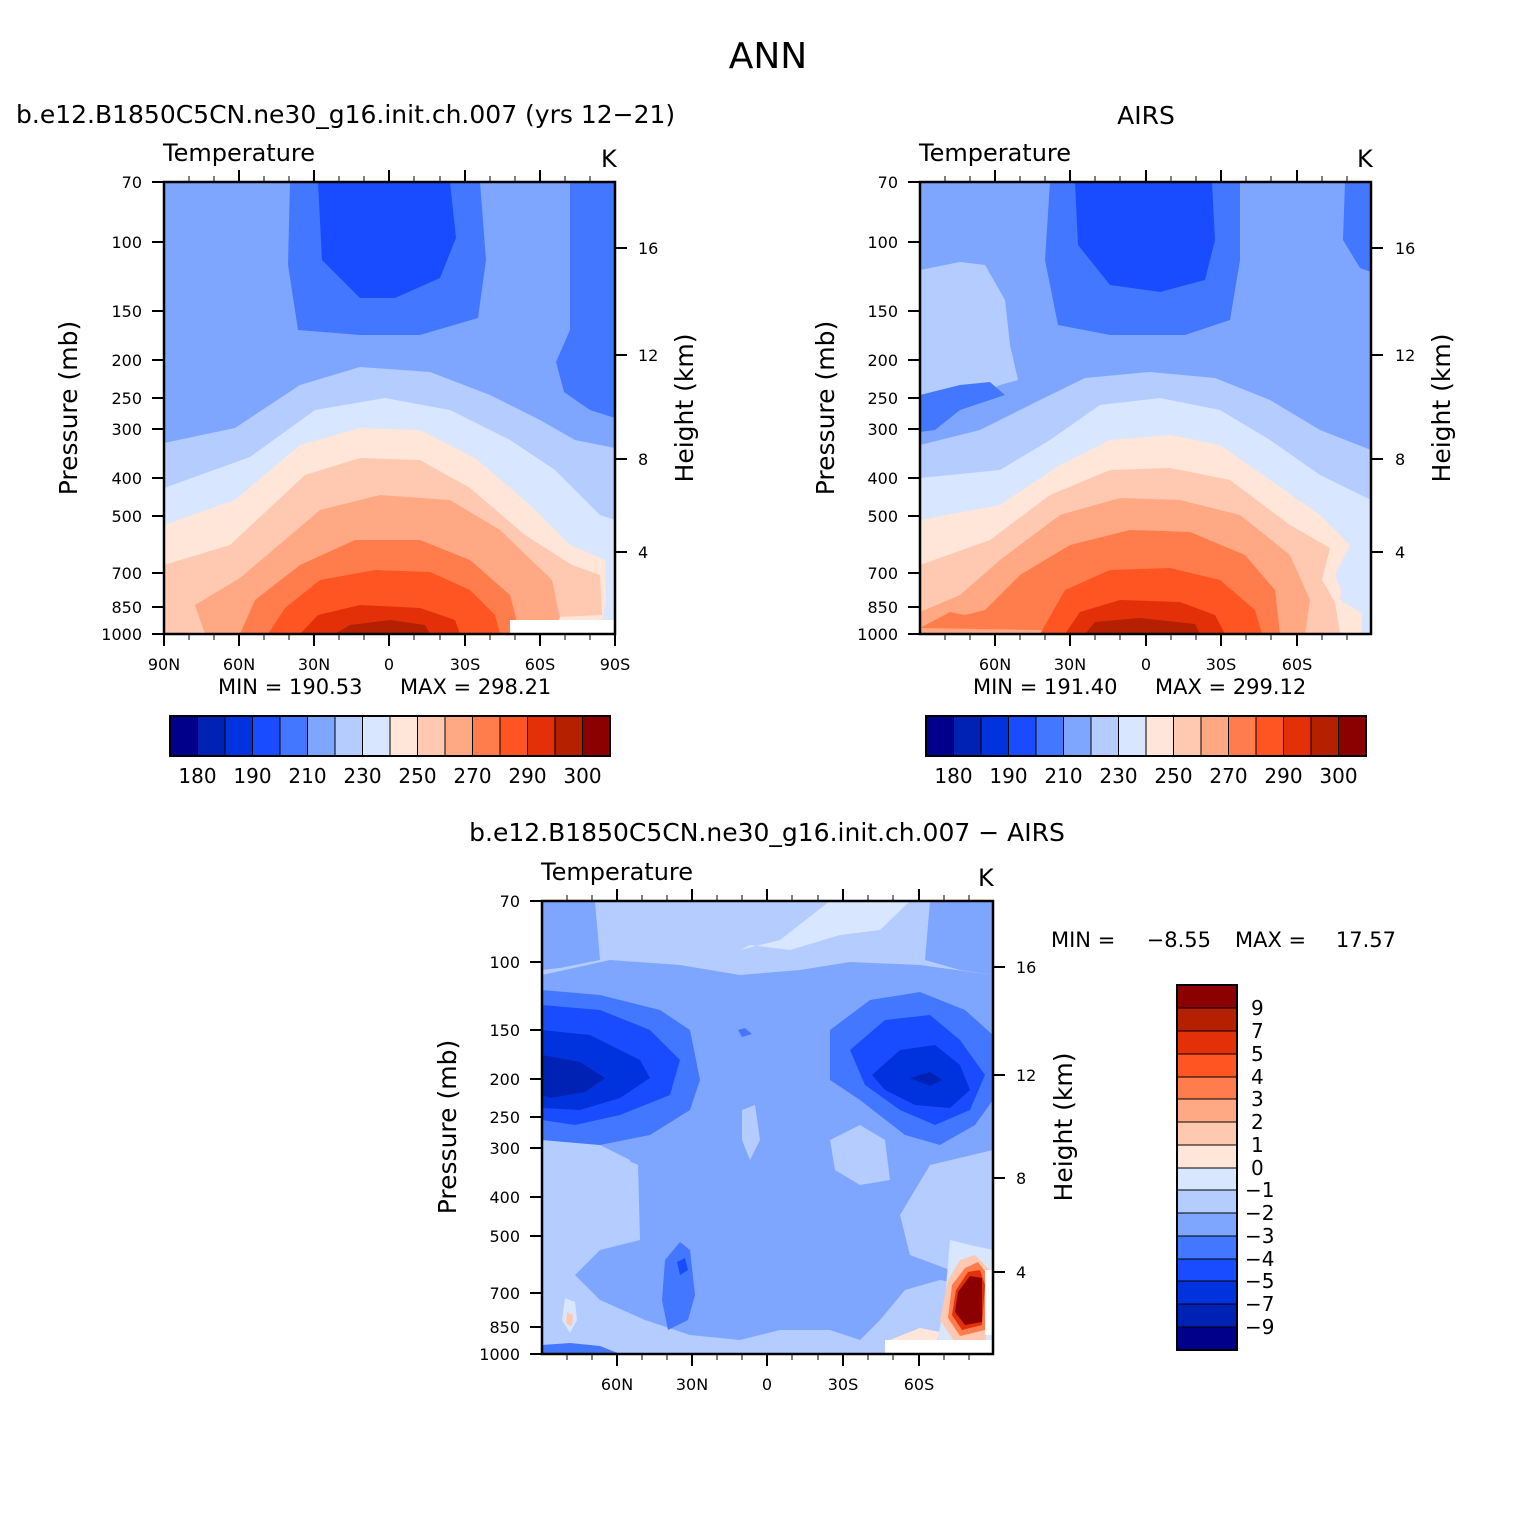 The height and width of the screenshot is (1538, 1536). What do you see at coordinates (1257, 1008) in the screenshot?
I see `colorbar-label: 9` at bounding box center [1257, 1008].